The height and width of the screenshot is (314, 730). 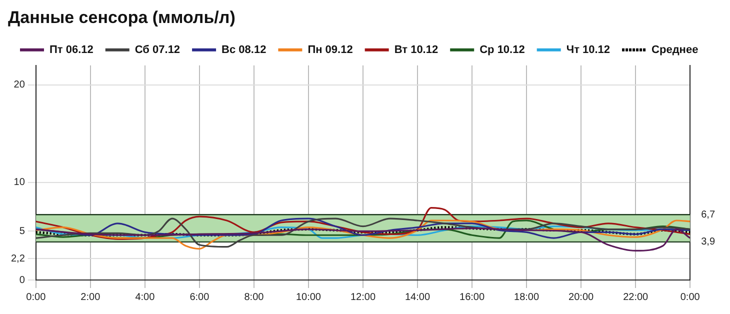 I want to click on legend-label: Вт 10.12, so click(x=416, y=50).